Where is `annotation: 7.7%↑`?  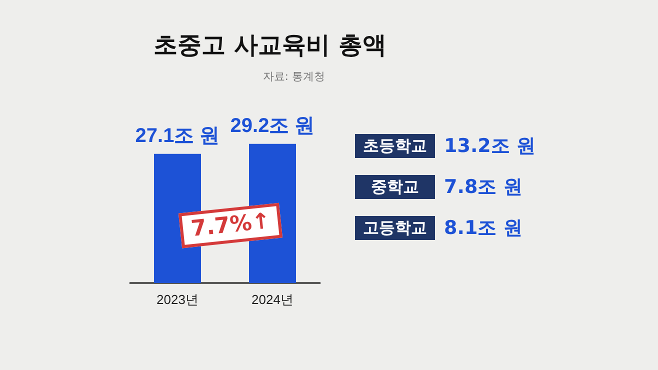
annotation: 7.7%↑ is located at coordinates (231, 225).